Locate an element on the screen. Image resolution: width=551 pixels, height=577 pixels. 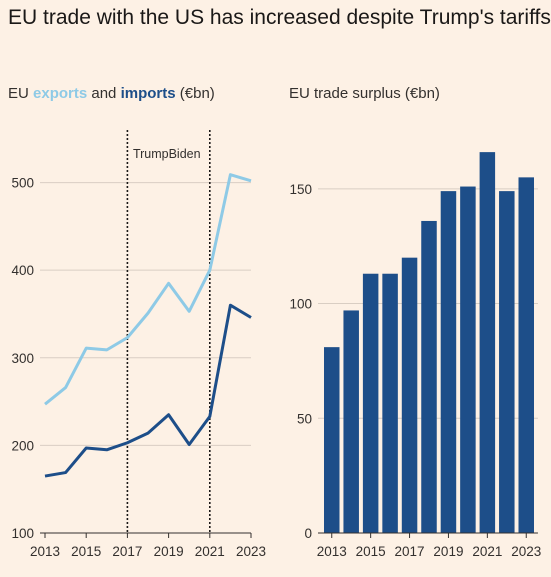
imports-line is located at coordinates (148, 390).